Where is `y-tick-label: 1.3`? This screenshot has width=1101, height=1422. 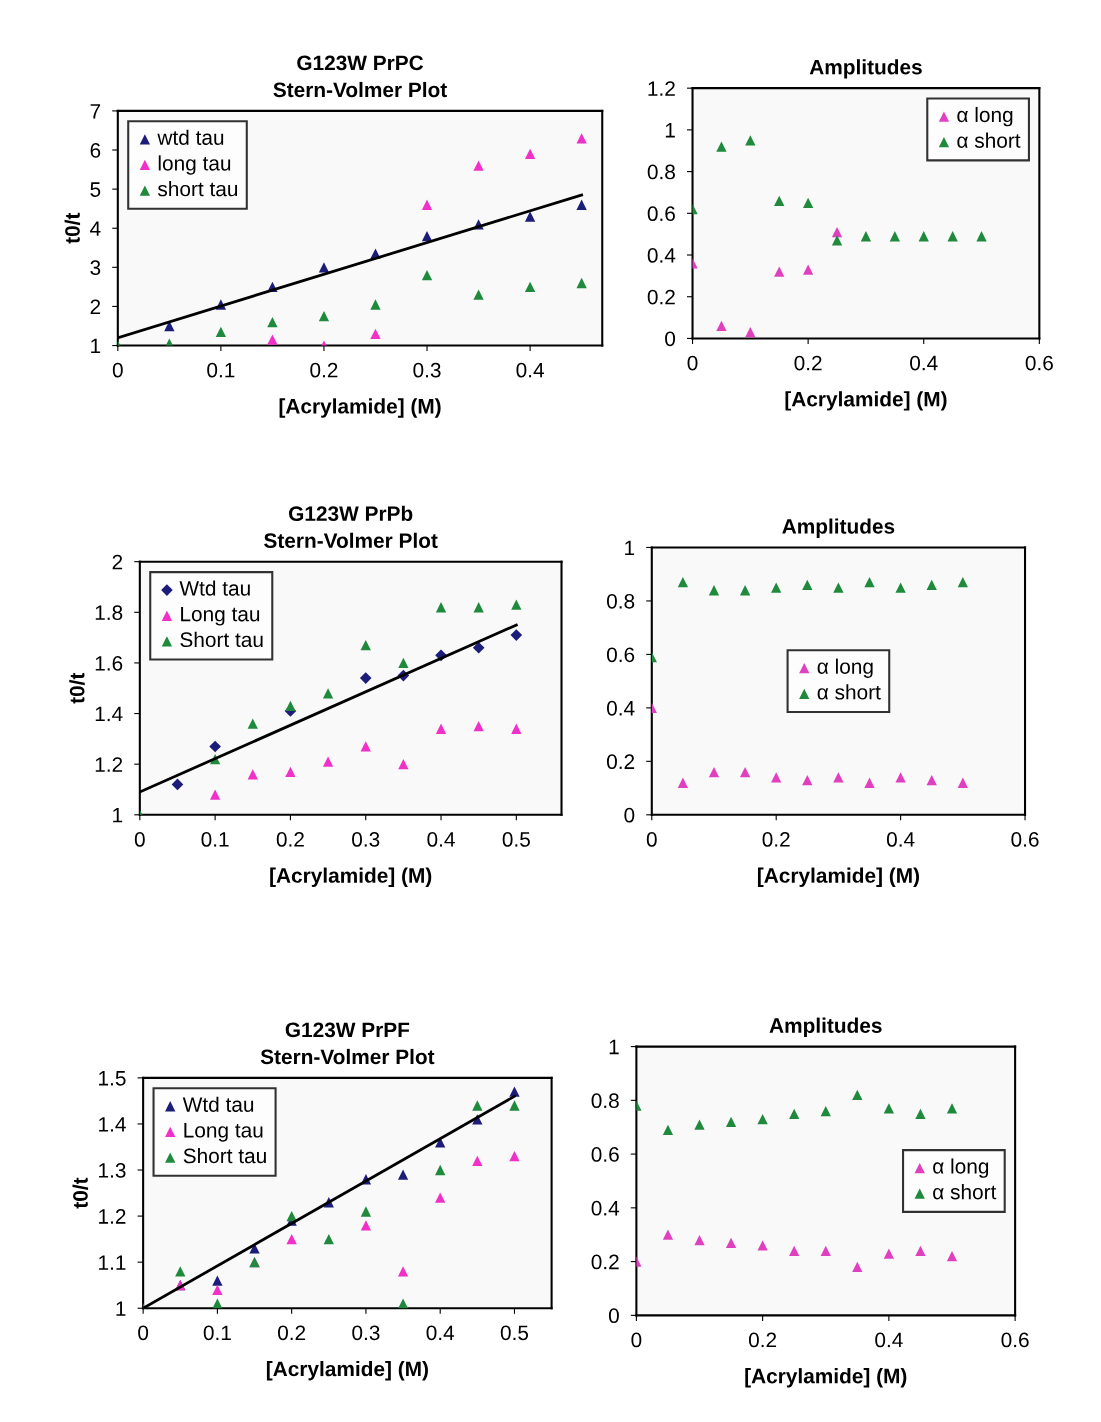
y-tick-label: 1.3 is located at coordinates (112, 1170).